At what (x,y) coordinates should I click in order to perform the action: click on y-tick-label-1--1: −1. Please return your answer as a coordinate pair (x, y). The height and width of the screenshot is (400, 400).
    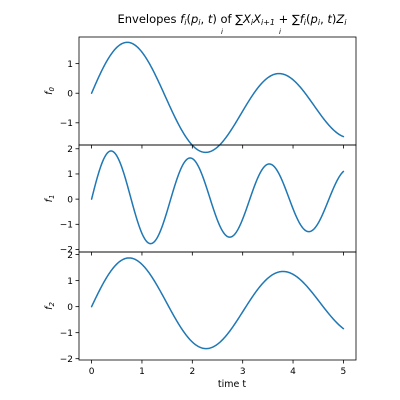
    Looking at the image, I should click on (66, 226).